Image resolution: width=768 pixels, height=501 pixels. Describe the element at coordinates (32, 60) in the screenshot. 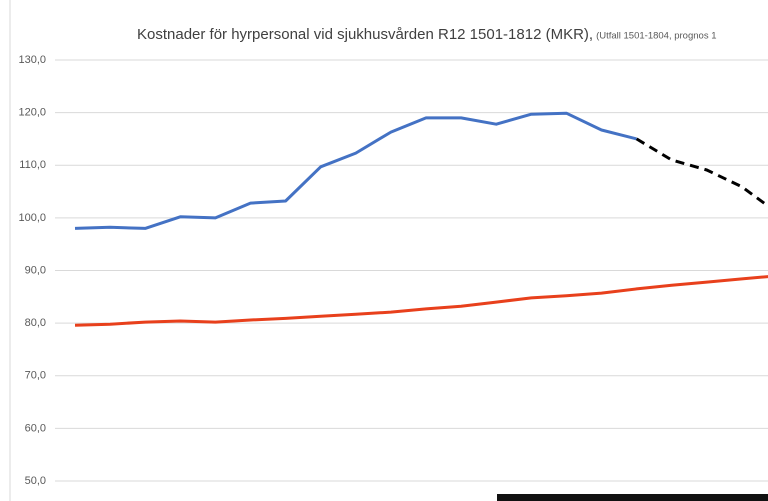

I see `y-tick-label: 130,0` at that location.